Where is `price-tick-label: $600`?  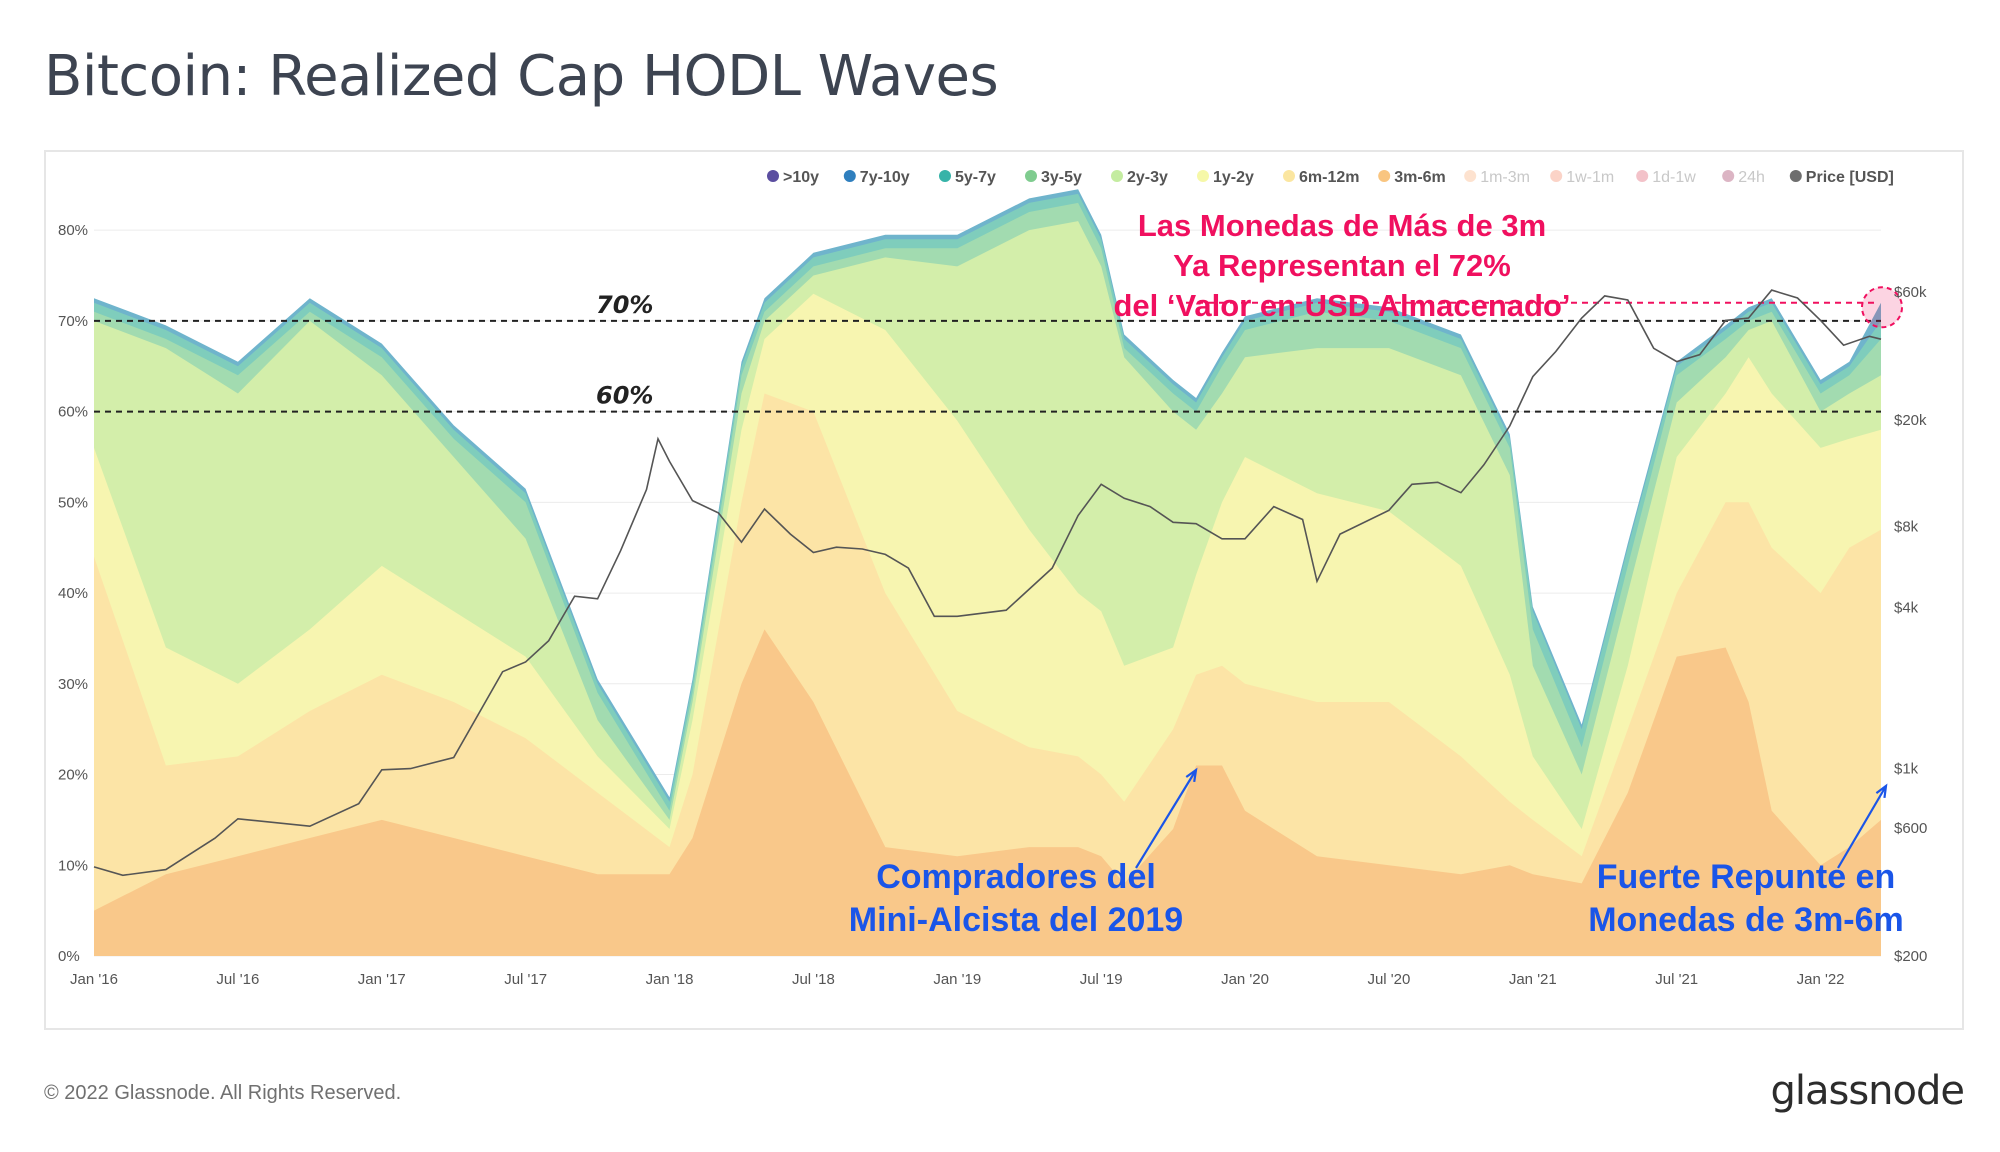 price-tick-label: $600 is located at coordinates (1910, 828).